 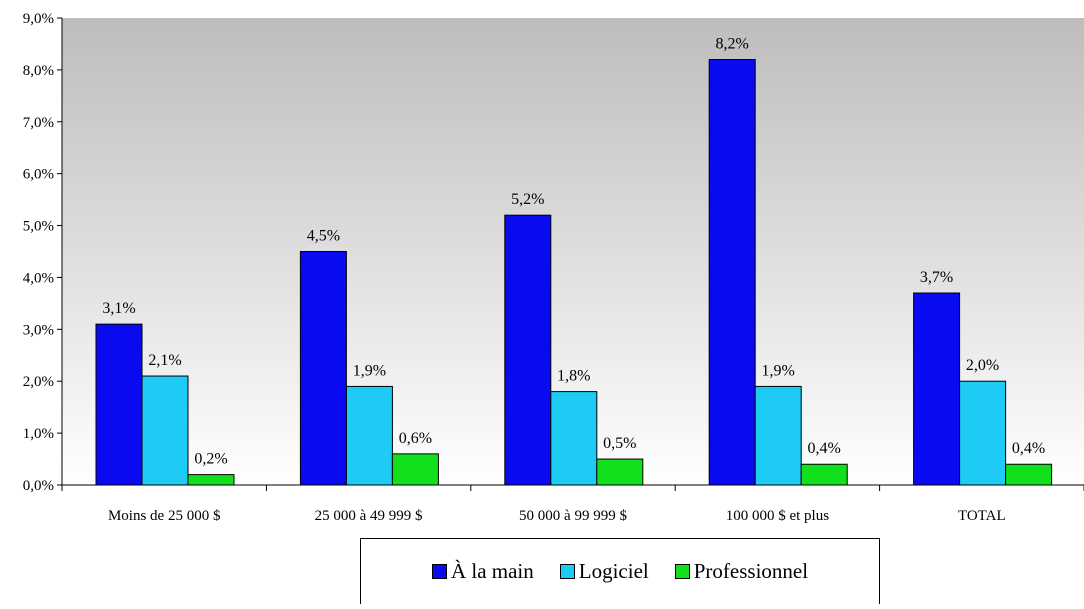 I want to click on data-label: 3,1%, so click(x=118, y=308).